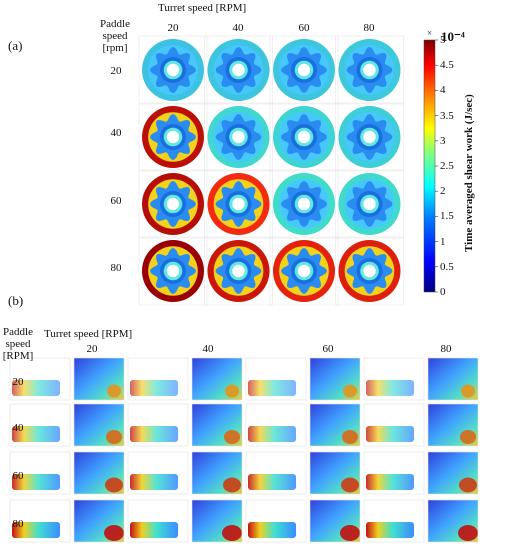 The width and height of the screenshot is (511, 550). Describe the element at coordinates (443, 90) in the screenshot. I see `colorbar-tick-label: 4` at that location.